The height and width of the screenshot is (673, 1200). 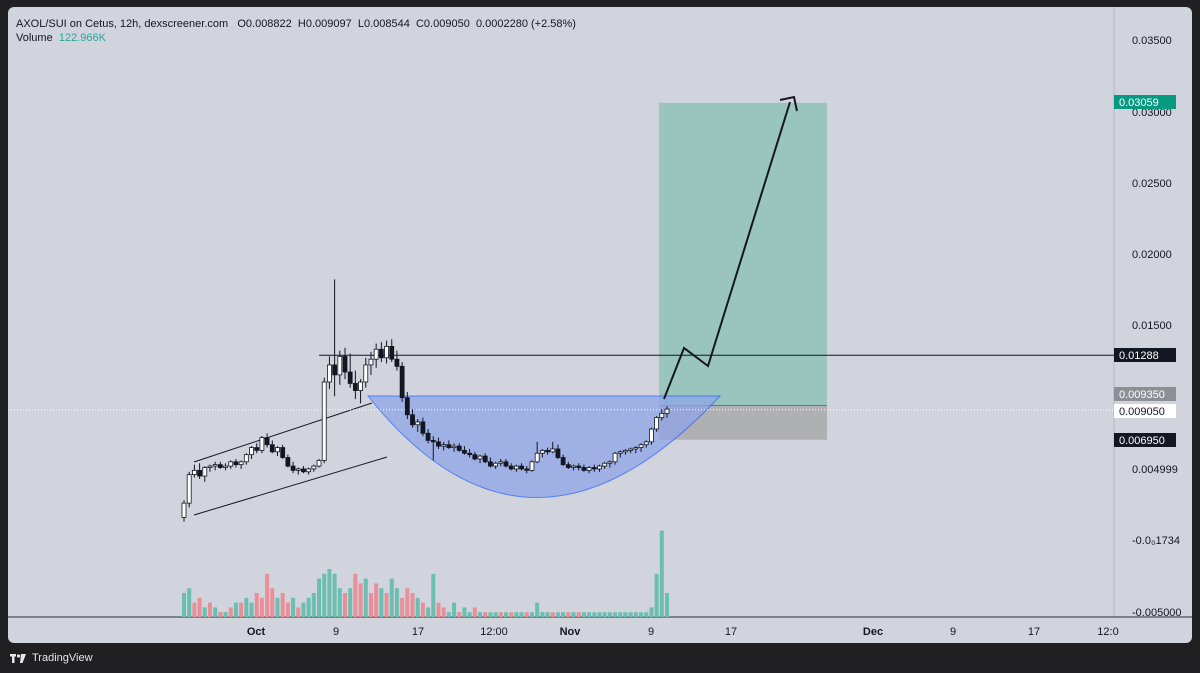 I want to click on symbol-label: AXOL/SUI on Cetus, 12h, dexscreener.com, so click(x=122, y=24).